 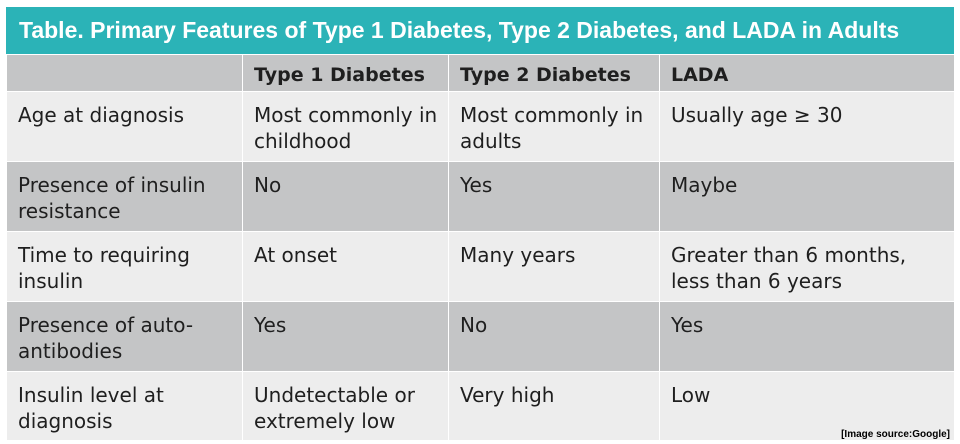 I want to click on feature-cell: Age at diagnosis, so click(x=124, y=126).